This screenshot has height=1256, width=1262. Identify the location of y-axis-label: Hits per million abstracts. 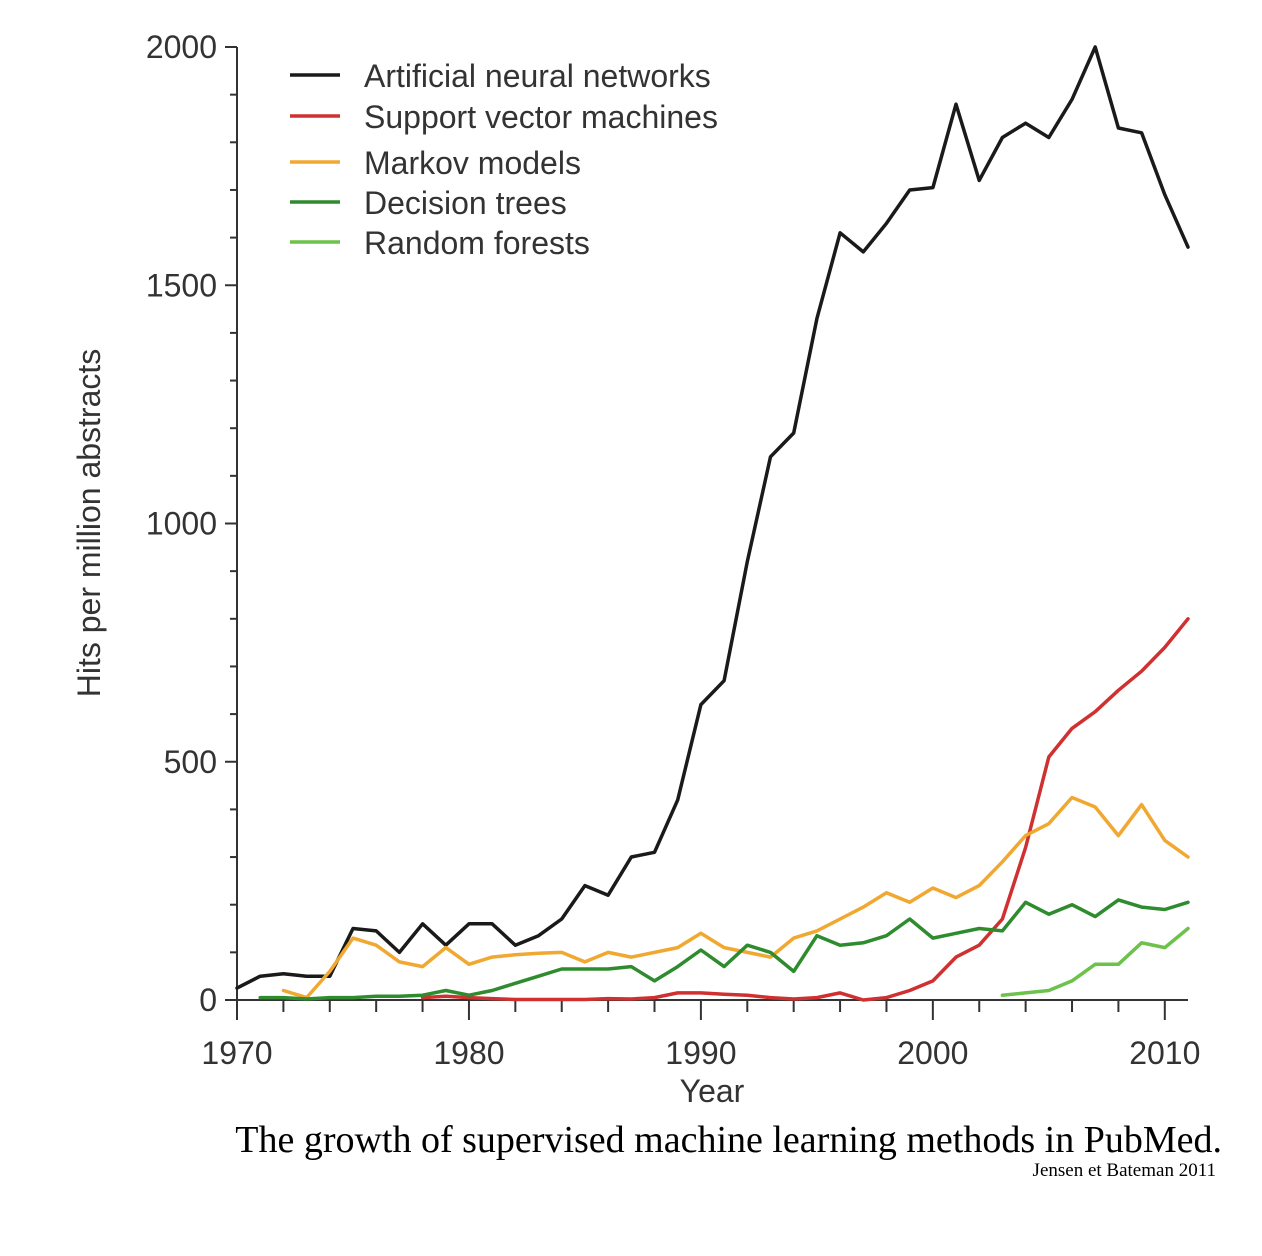
(89, 523).